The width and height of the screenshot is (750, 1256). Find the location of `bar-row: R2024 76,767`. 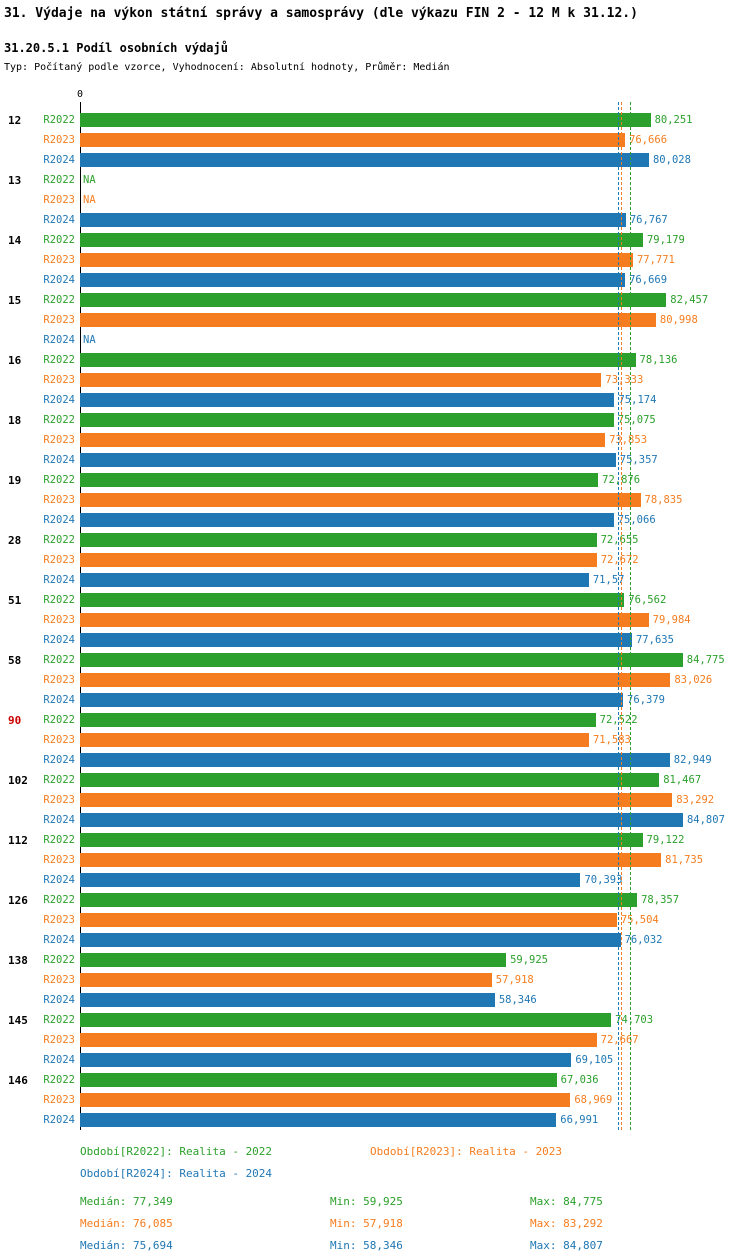

bar-row: R2024 76,767 is located at coordinates (375, 220).